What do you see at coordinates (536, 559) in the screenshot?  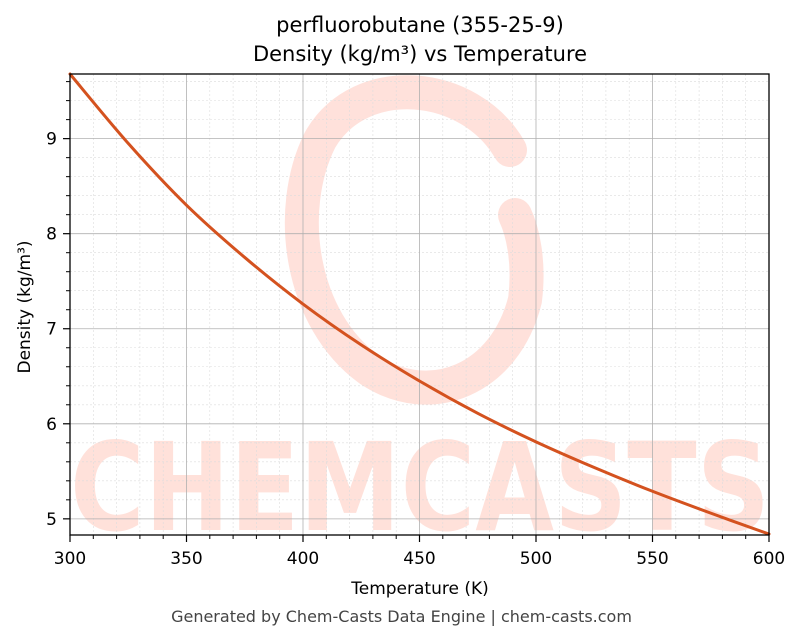 I see `x-tick-label: 500` at bounding box center [536, 559].